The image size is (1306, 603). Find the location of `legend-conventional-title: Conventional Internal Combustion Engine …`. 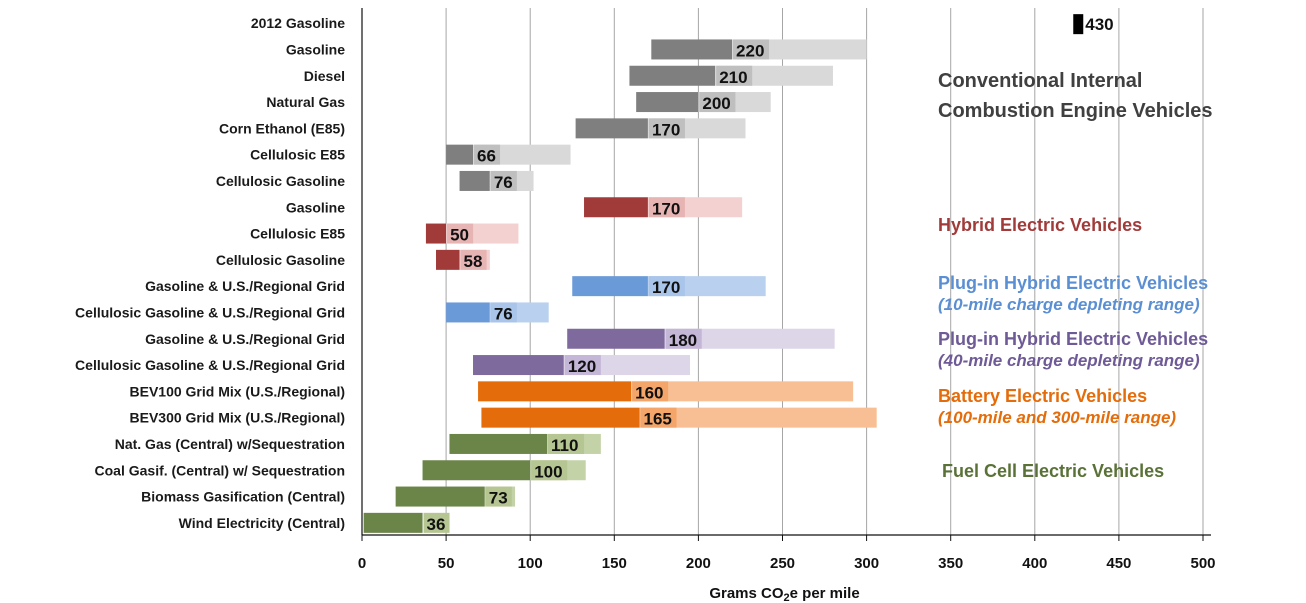

legend-conventional-title: Conventional Internal Combustion Engine … is located at coordinates (1088, 96).